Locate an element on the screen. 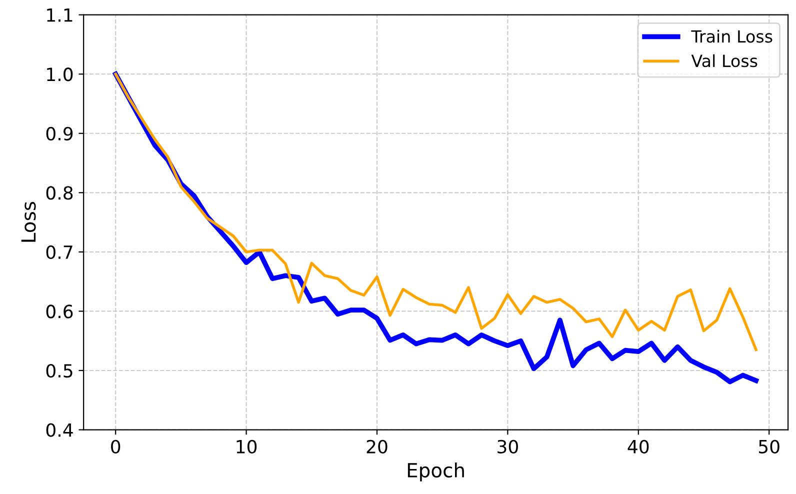 Image resolution: width=796 pixels, height=494 pixels. x-tick-label: 20 is located at coordinates (377, 447).